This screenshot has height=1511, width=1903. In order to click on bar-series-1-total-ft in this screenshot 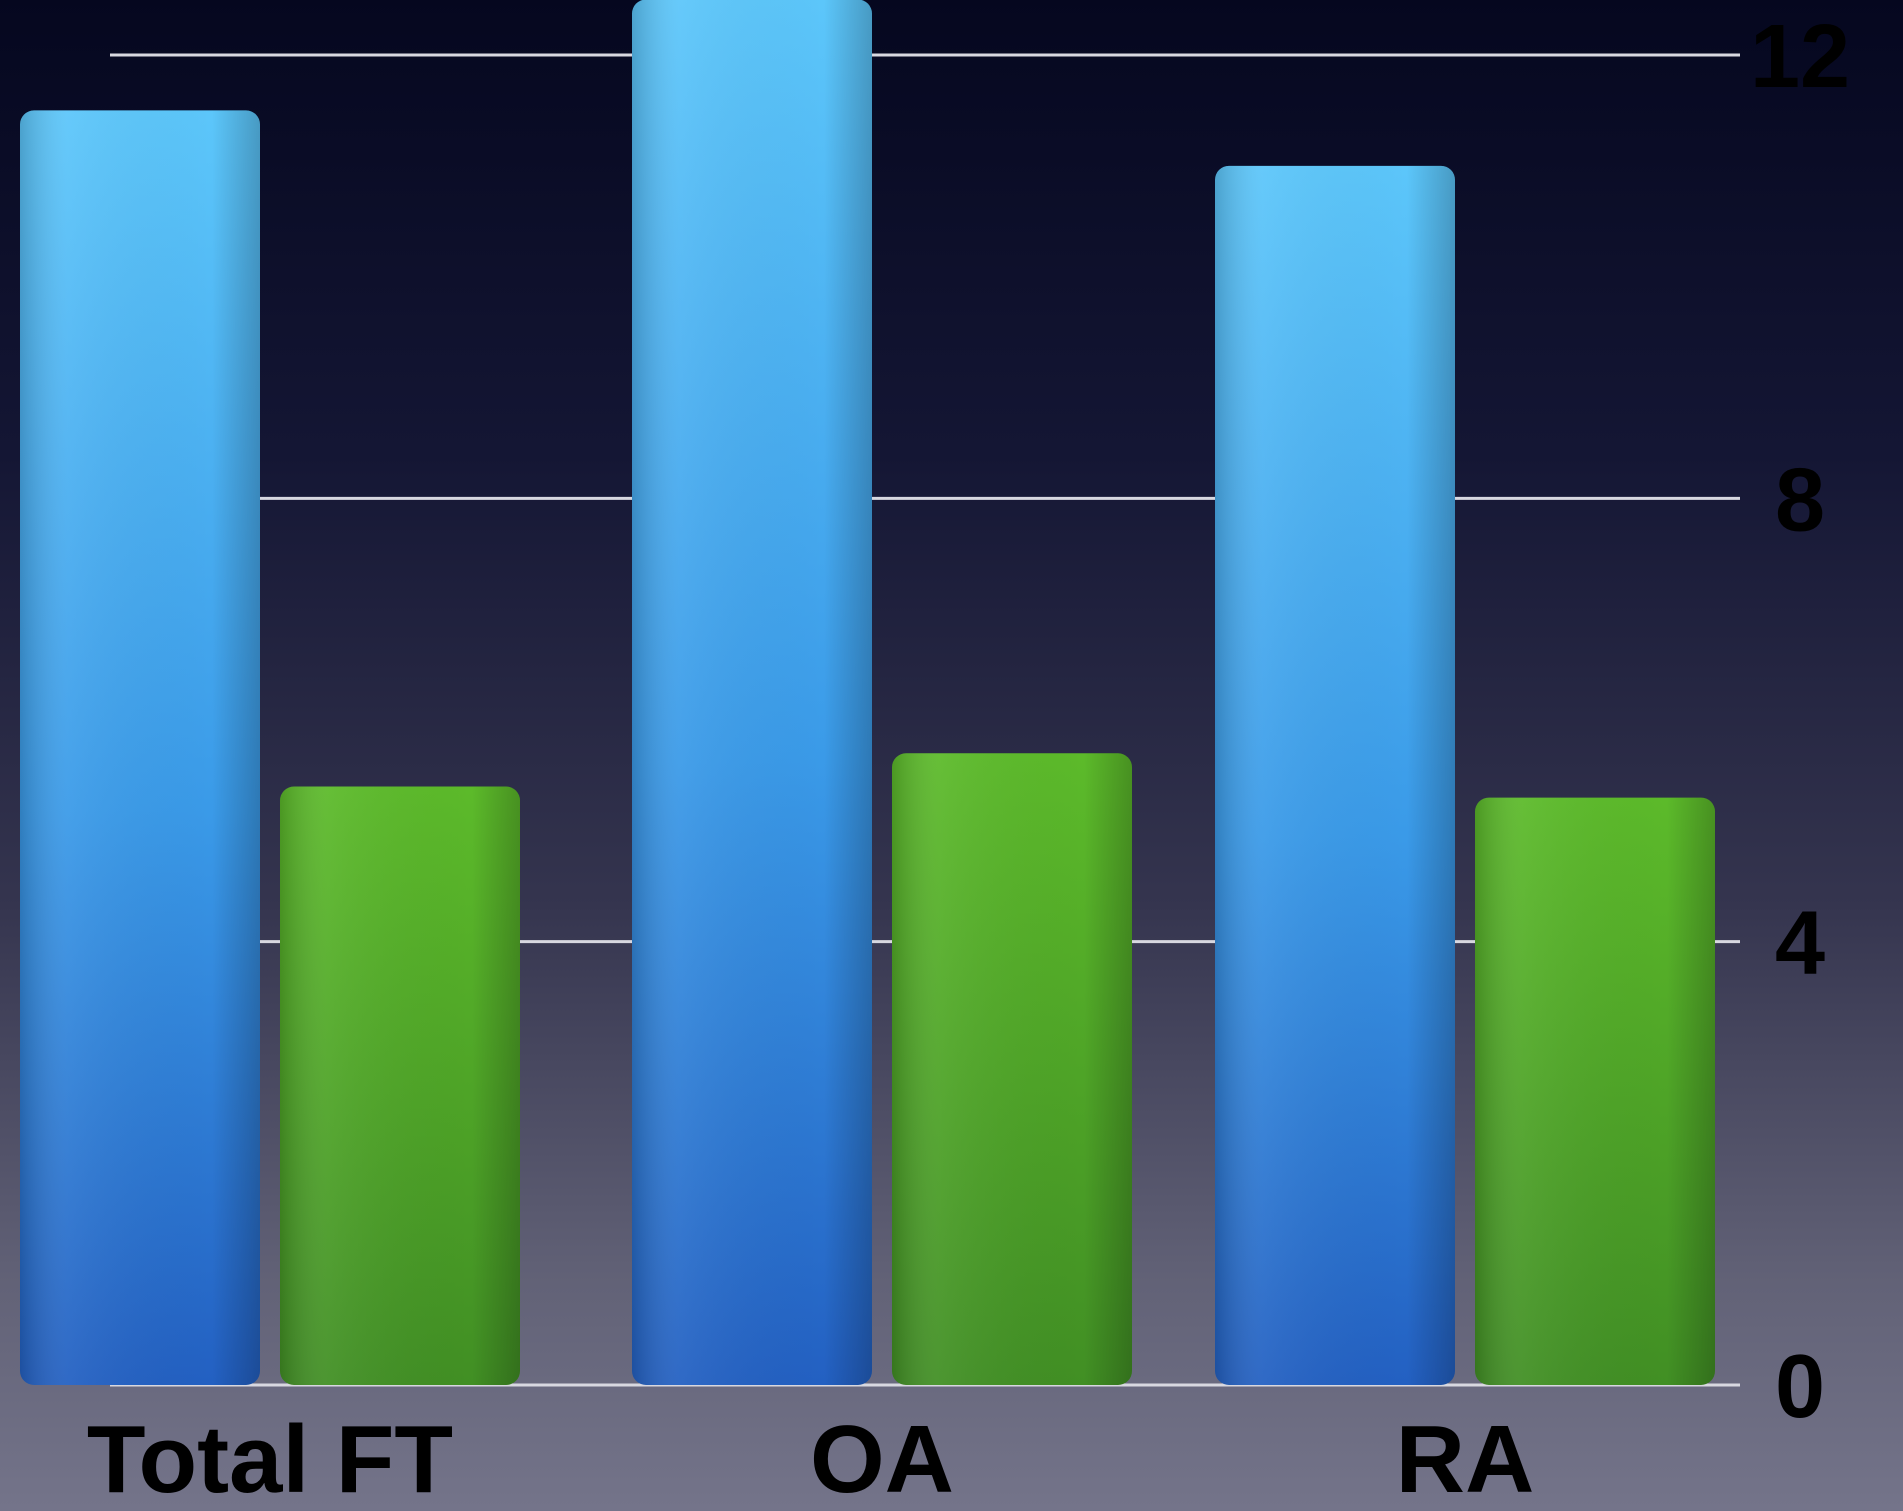, I will do `click(140, 748)`.